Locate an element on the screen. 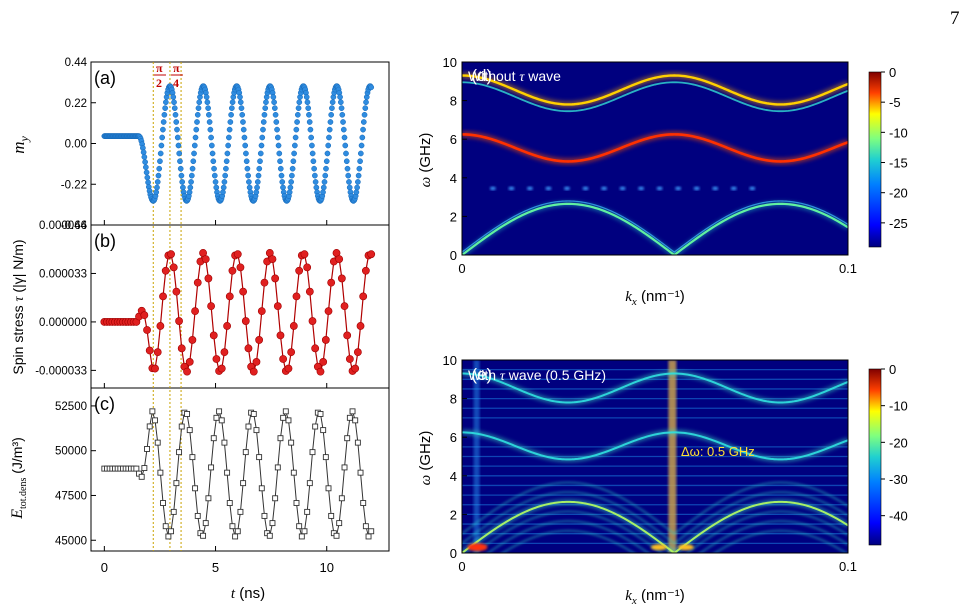 This screenshot has height=611, width=975. panel-d-ylabel-unit: (GHz) is located at coordinates (425, 155).